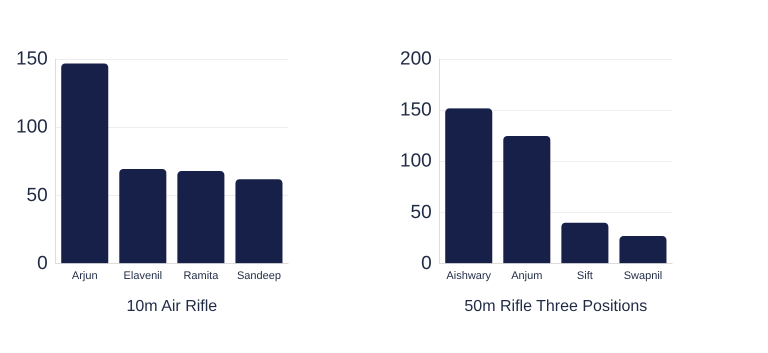 Image resolution: width=768 pixels, height=353 pixels. Describe the element at coordinates (85, 276) in the screenshot. I see `x-tick-label: Arjun` at that location.